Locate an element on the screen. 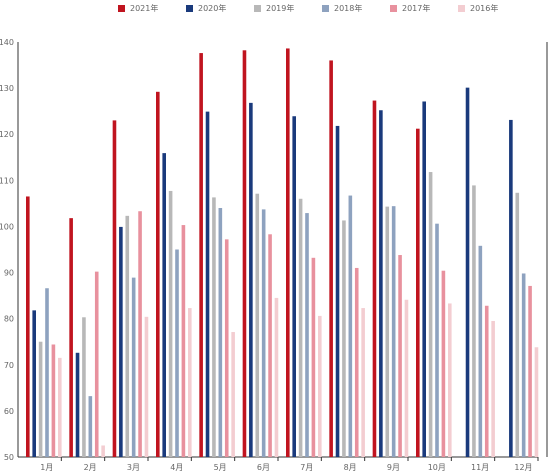 The width and height of the screenshot is (550, 475). bar-12月-2016年 is located at coordinates (536, 402).